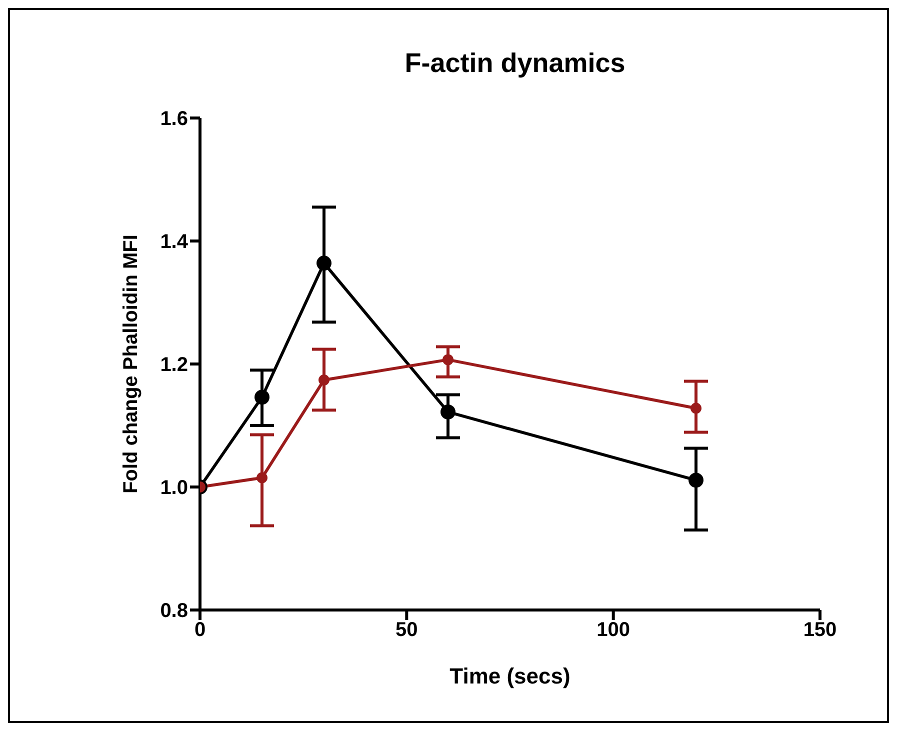 This screenshot has width=897, height=731. I want to click on y-tick-label: 1.6, so click(174, 119).